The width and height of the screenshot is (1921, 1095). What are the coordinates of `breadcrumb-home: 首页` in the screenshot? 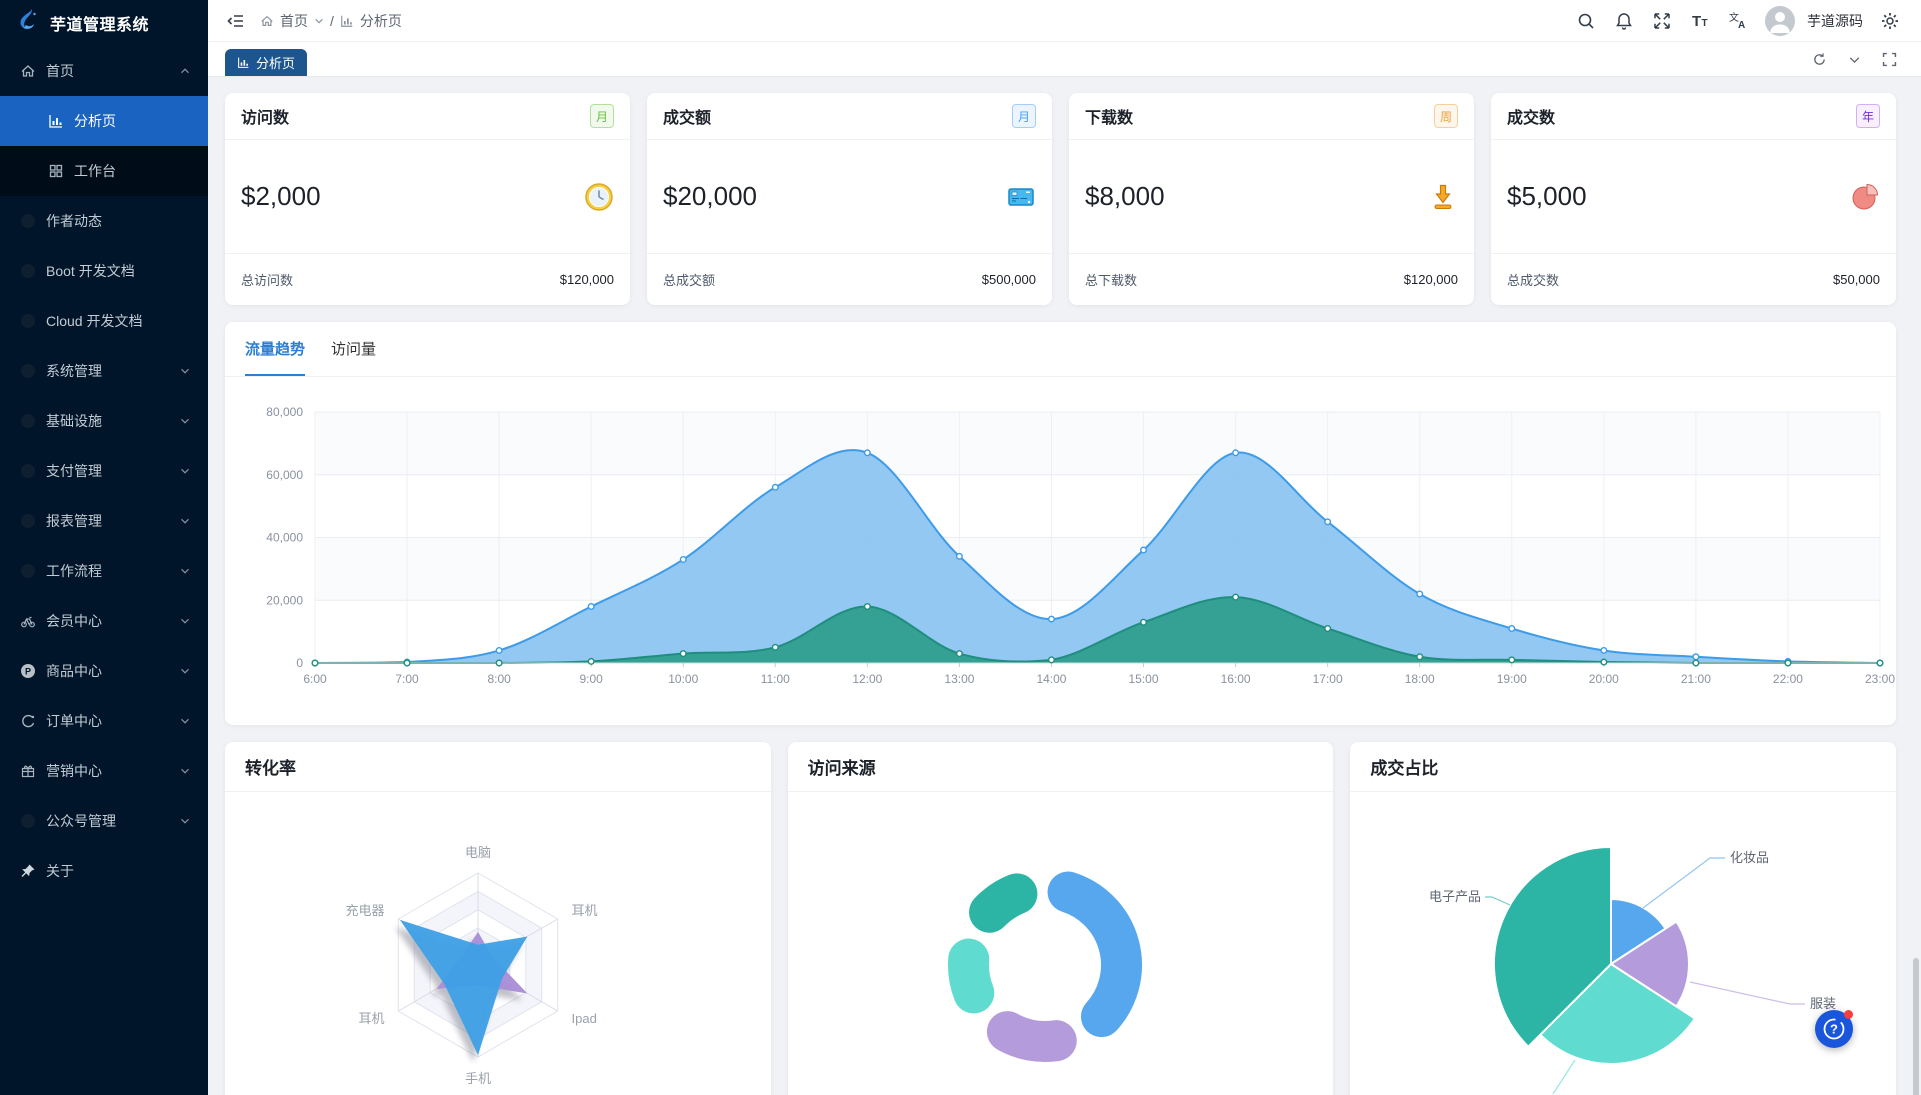 It's located at (294, 20).